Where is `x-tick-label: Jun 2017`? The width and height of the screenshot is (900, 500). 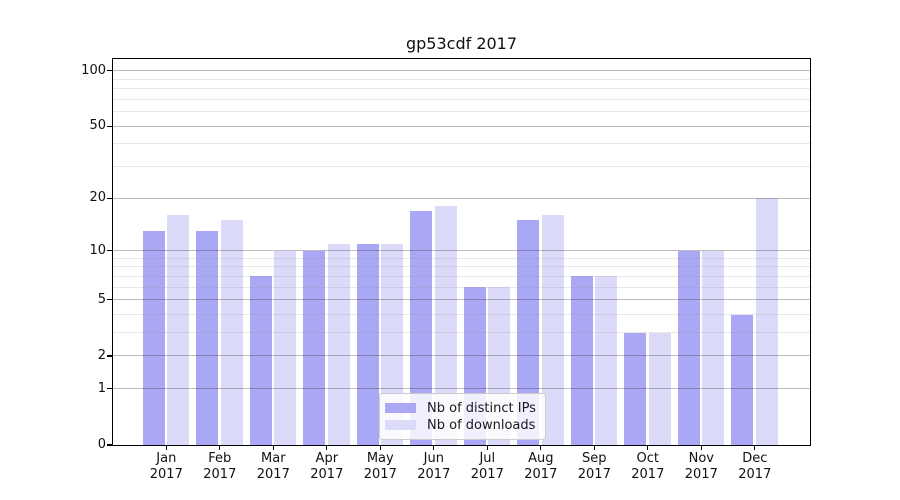 x-tick-label: Jun 2017 is located at coordinates (434, 467).